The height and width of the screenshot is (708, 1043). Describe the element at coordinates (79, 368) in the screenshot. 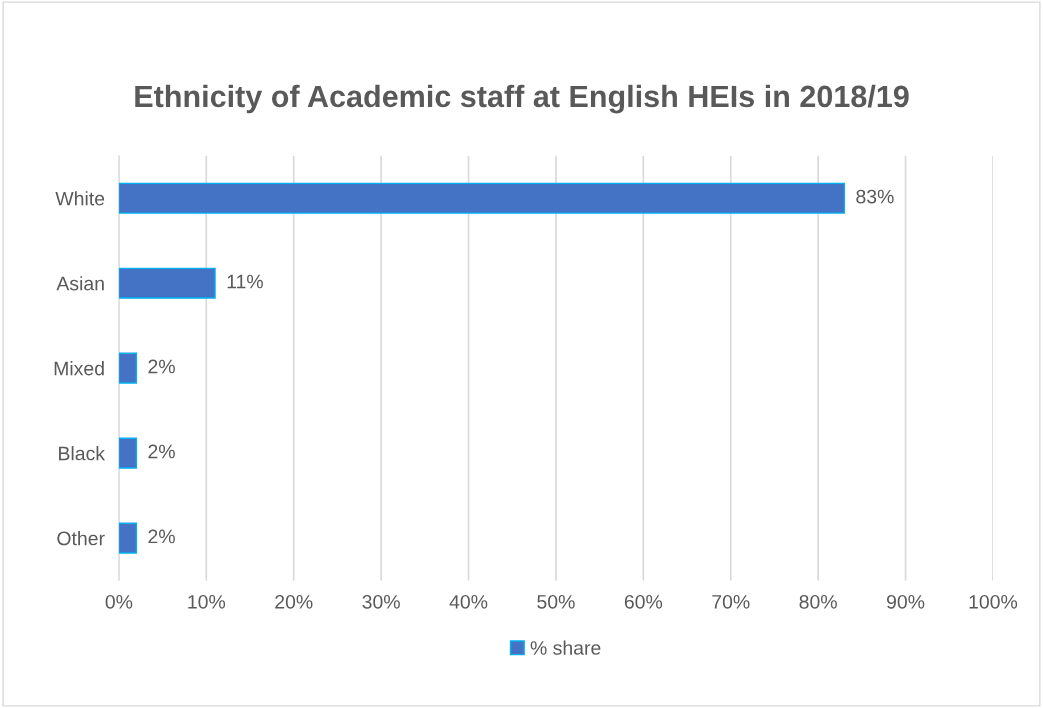

I see `y-tick-label: Mixed` at that location.